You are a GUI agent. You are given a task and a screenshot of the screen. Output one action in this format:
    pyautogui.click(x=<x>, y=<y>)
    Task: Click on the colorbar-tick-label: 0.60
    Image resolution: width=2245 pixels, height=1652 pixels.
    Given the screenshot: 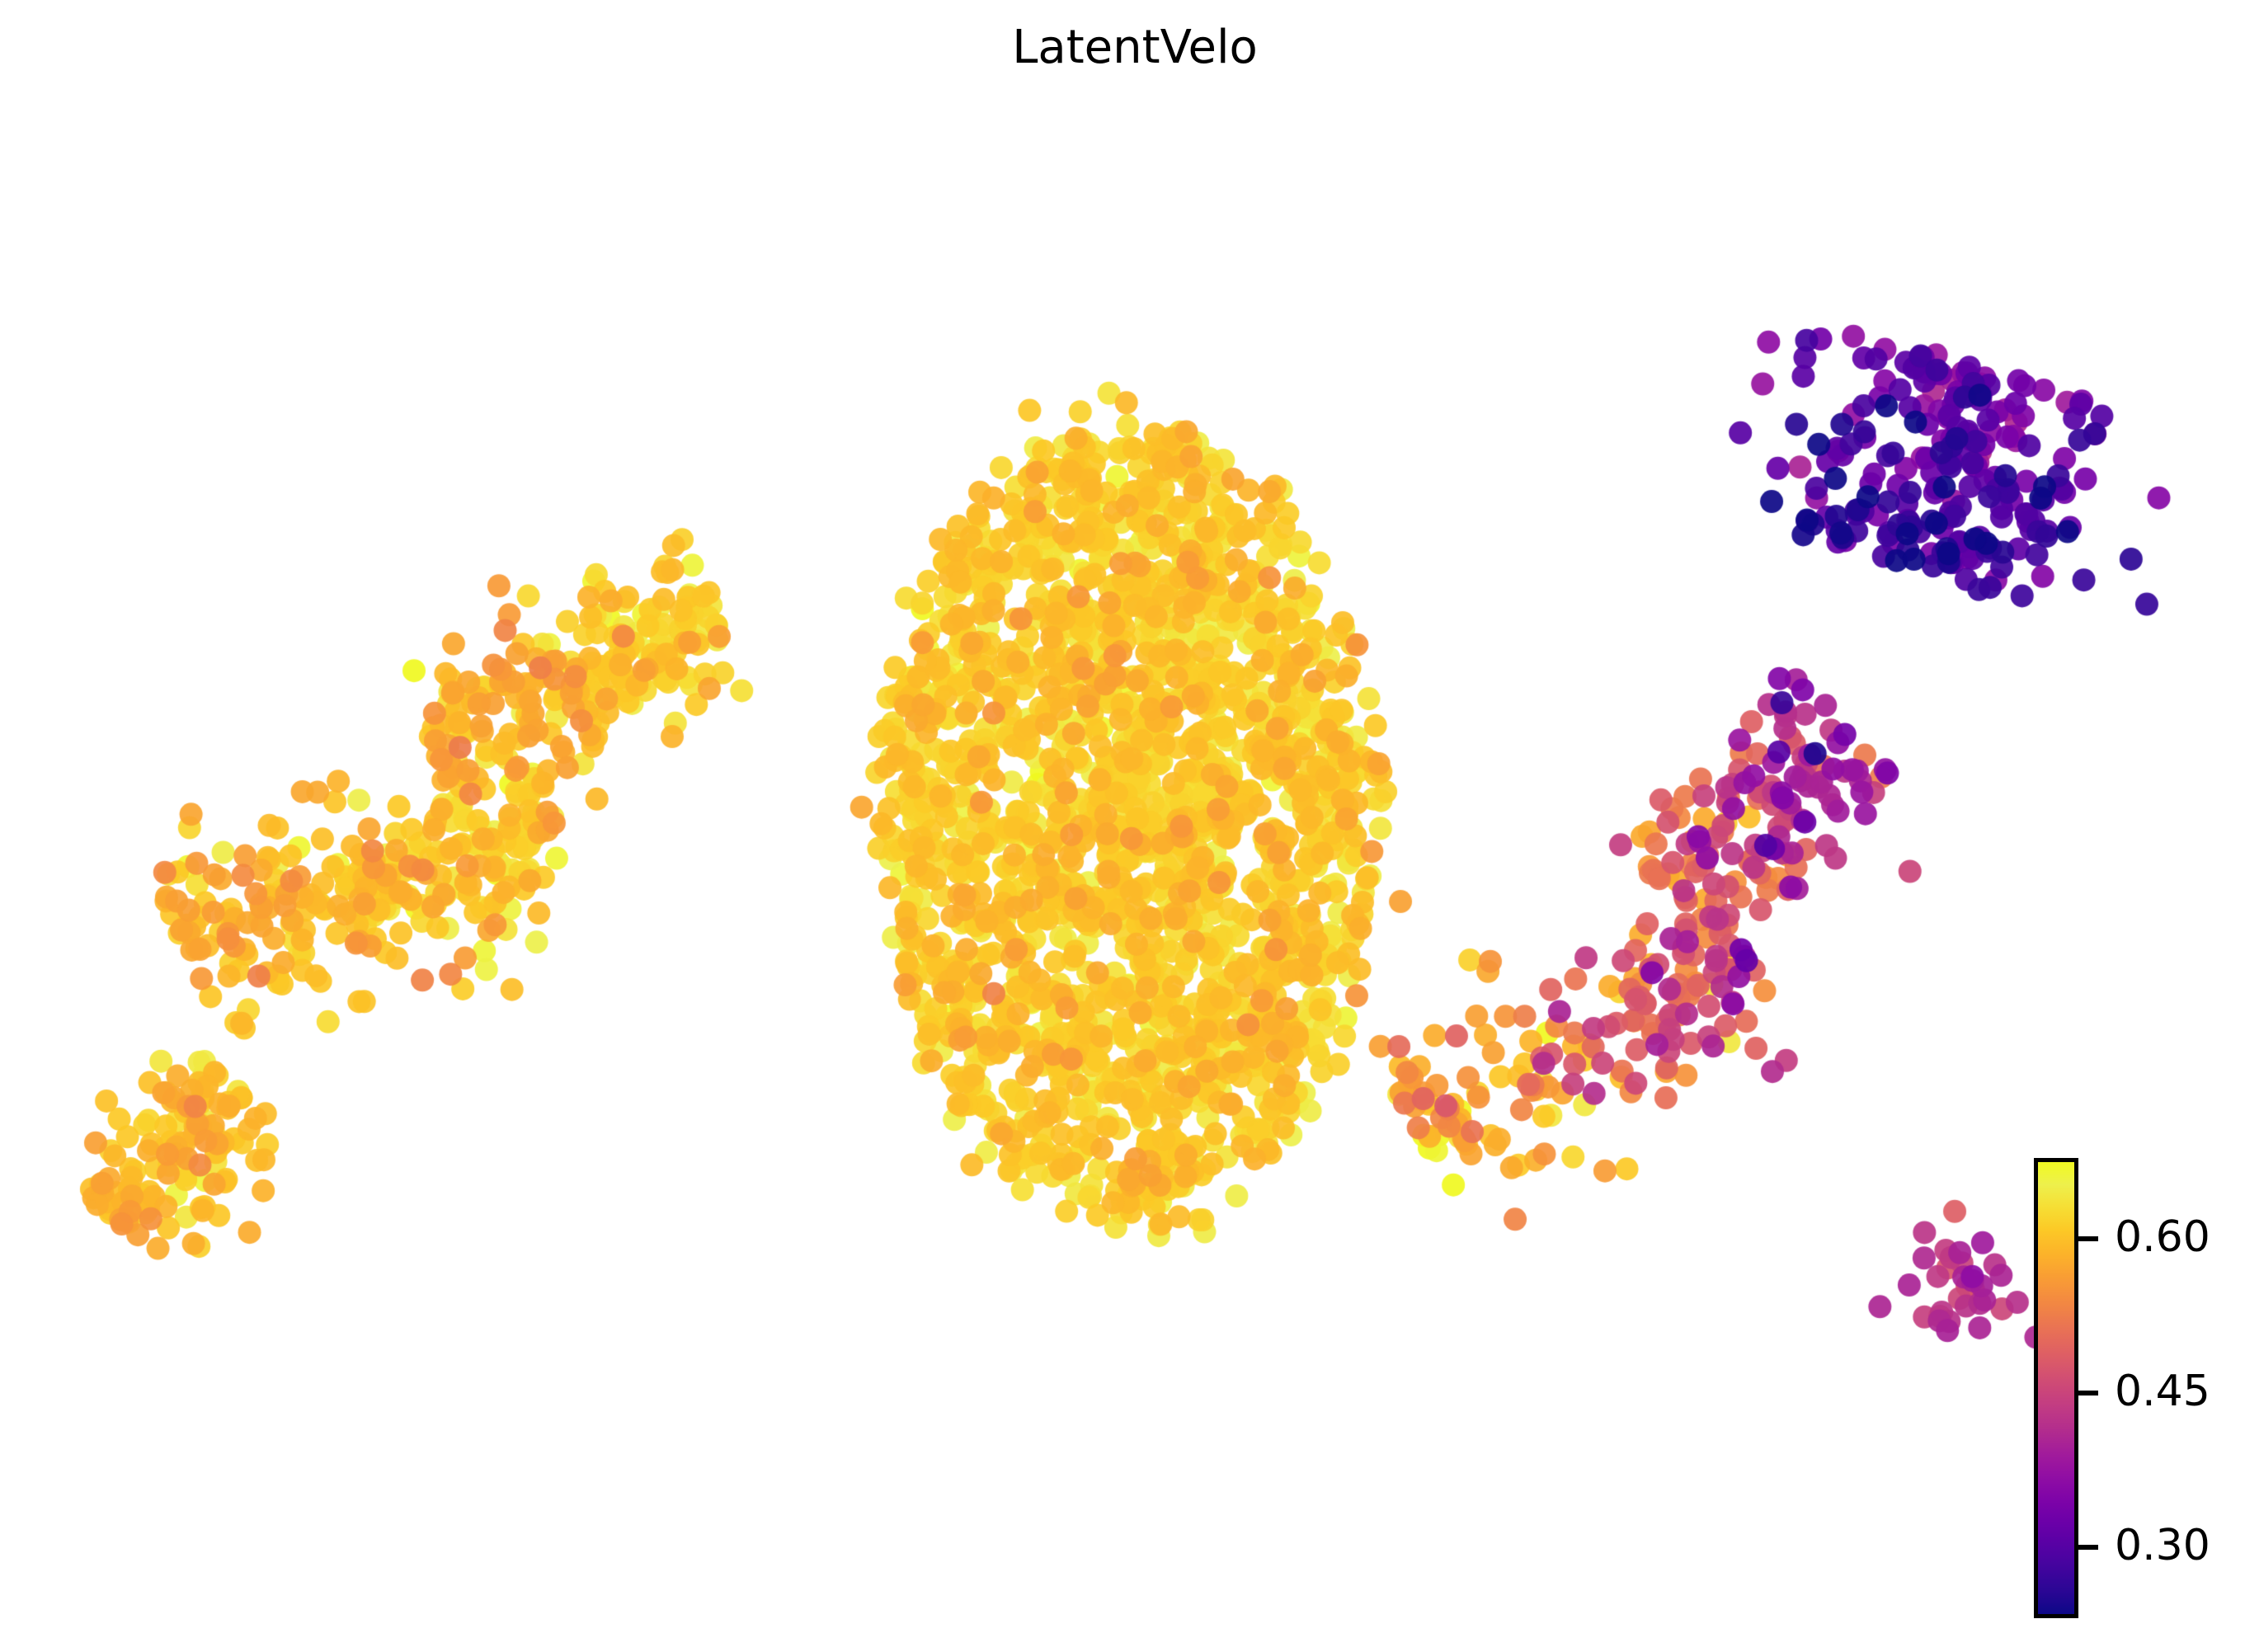 What is the action you would take?
    pyautogui.click(x=2162, y=1237)
    